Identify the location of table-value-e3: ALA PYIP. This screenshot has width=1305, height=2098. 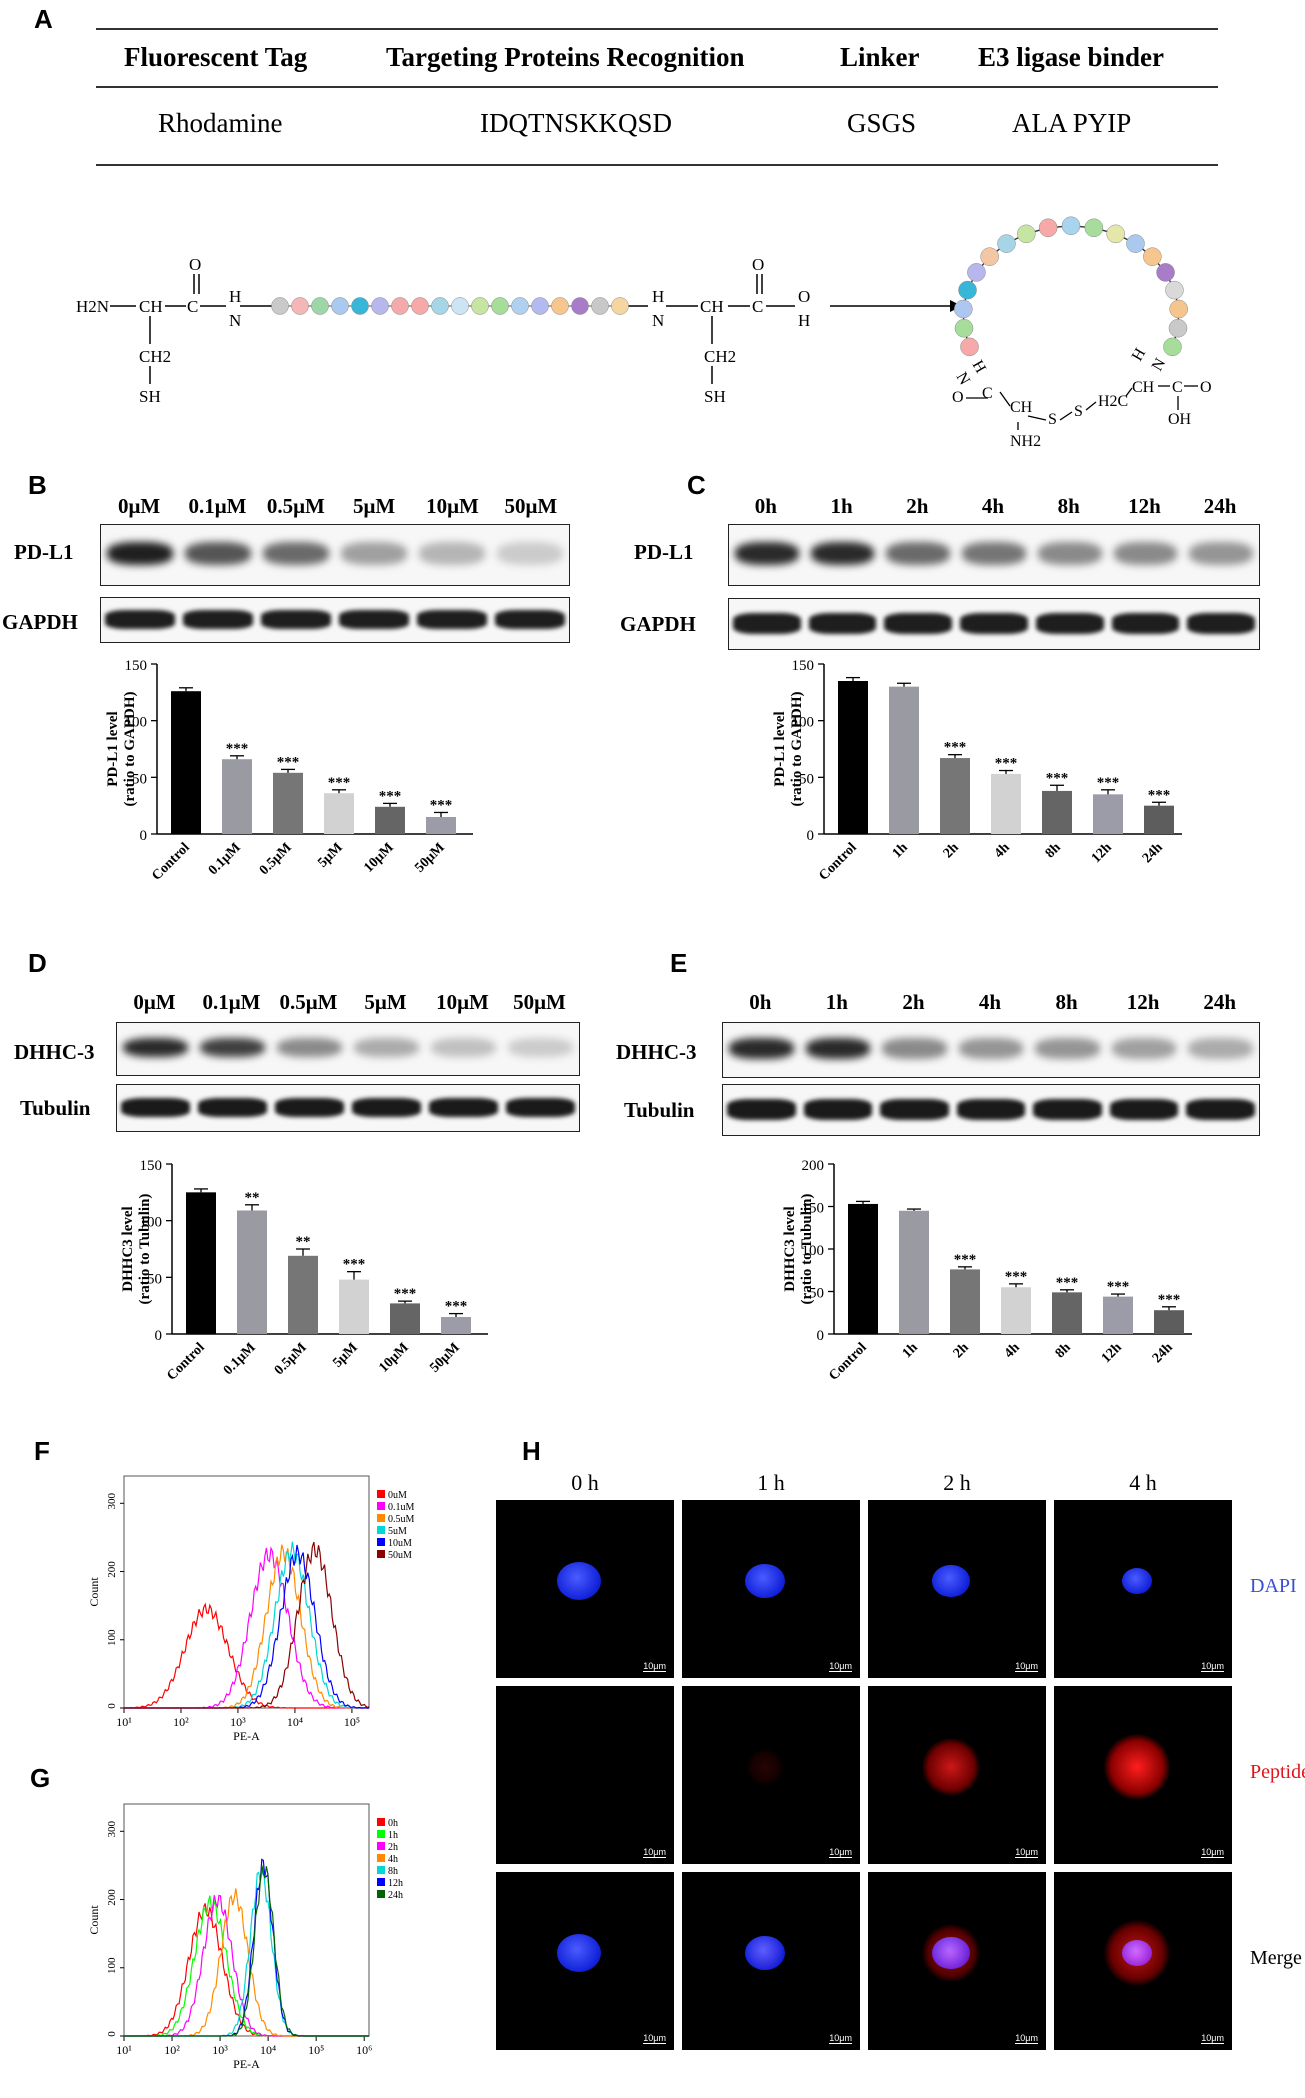
(1072, 123).